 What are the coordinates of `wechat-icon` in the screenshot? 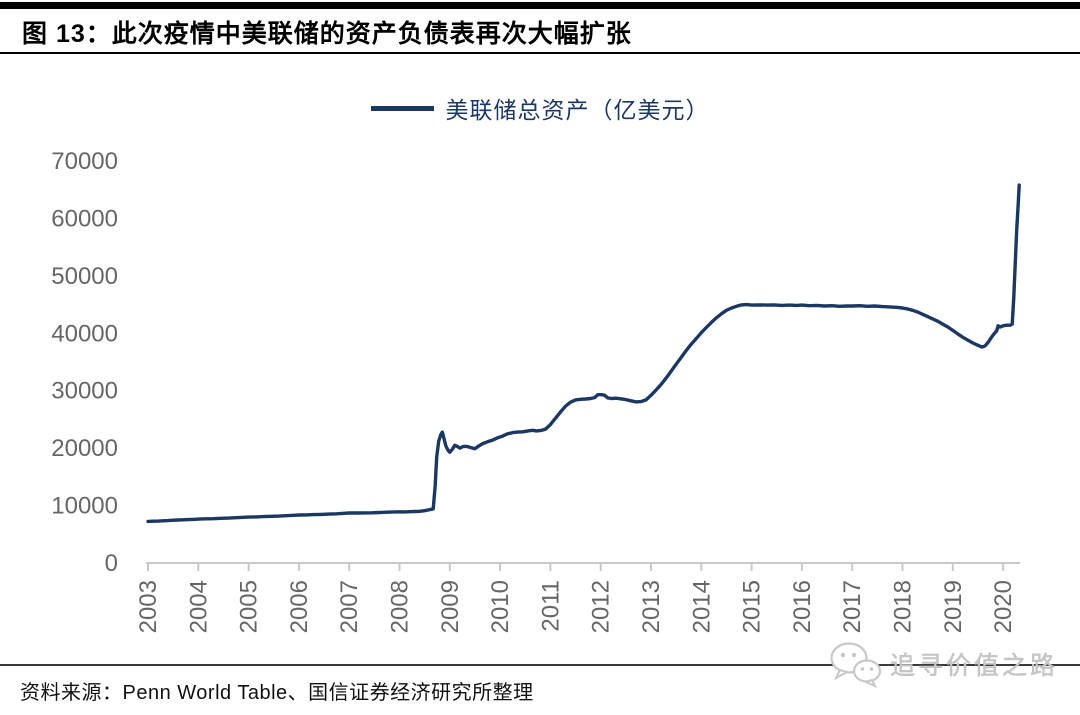 It's located at (856, 665).